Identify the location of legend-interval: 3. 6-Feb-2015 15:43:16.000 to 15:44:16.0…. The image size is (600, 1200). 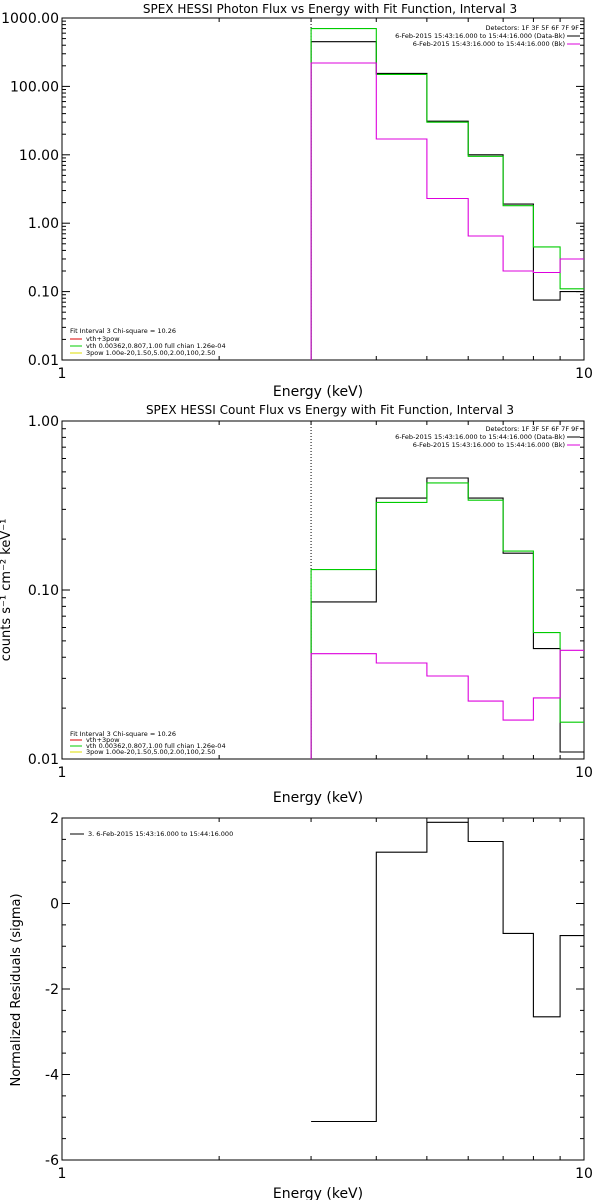
(160, 834).